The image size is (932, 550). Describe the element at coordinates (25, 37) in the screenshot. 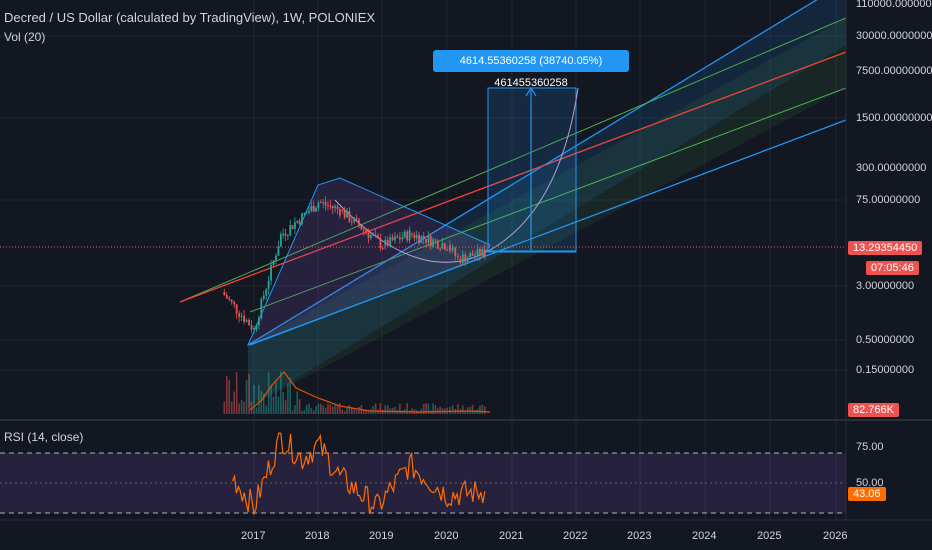

I see `volume-indicator-label: Vol (20)` at that location.